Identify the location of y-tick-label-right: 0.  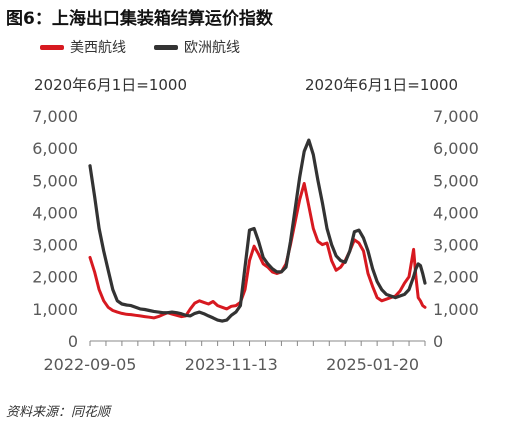
(438, 341).